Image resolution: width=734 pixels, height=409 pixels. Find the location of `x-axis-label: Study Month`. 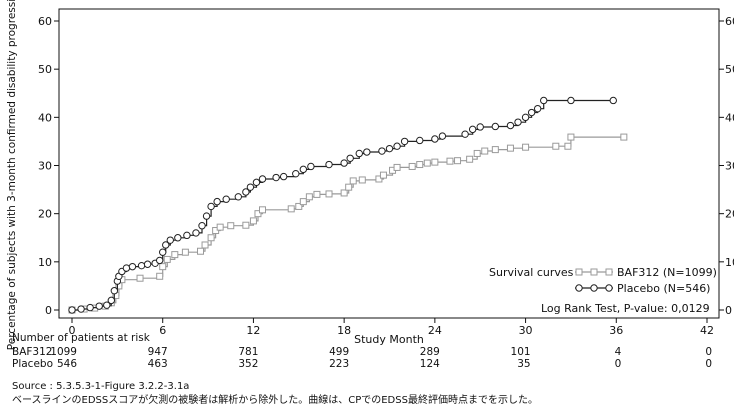

x-axis-label: Study Month is located at coordinates (389, 339).